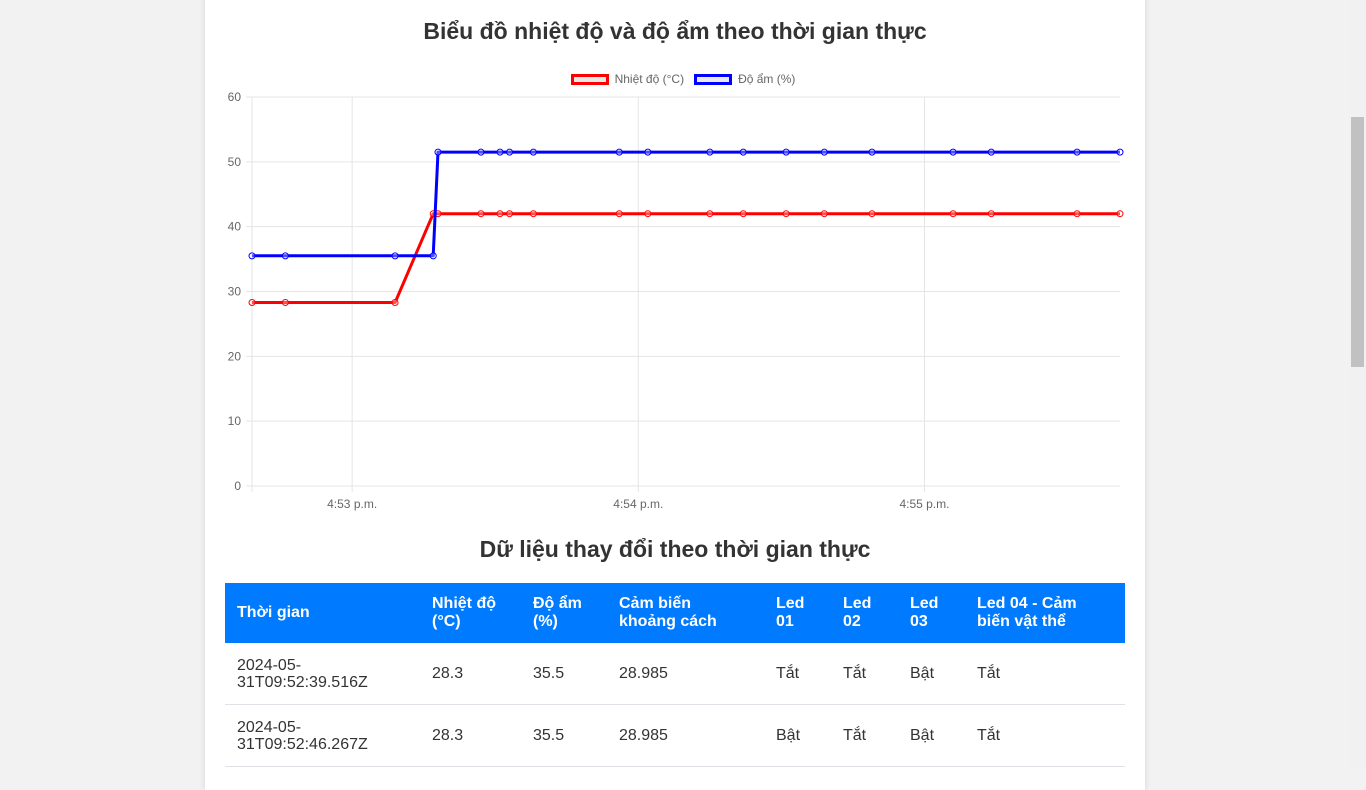  Describe the element at coordinates (649, 79) in the screenshot. I see `legend-label-temperature: Nhiệt độ (°C)` at that location.